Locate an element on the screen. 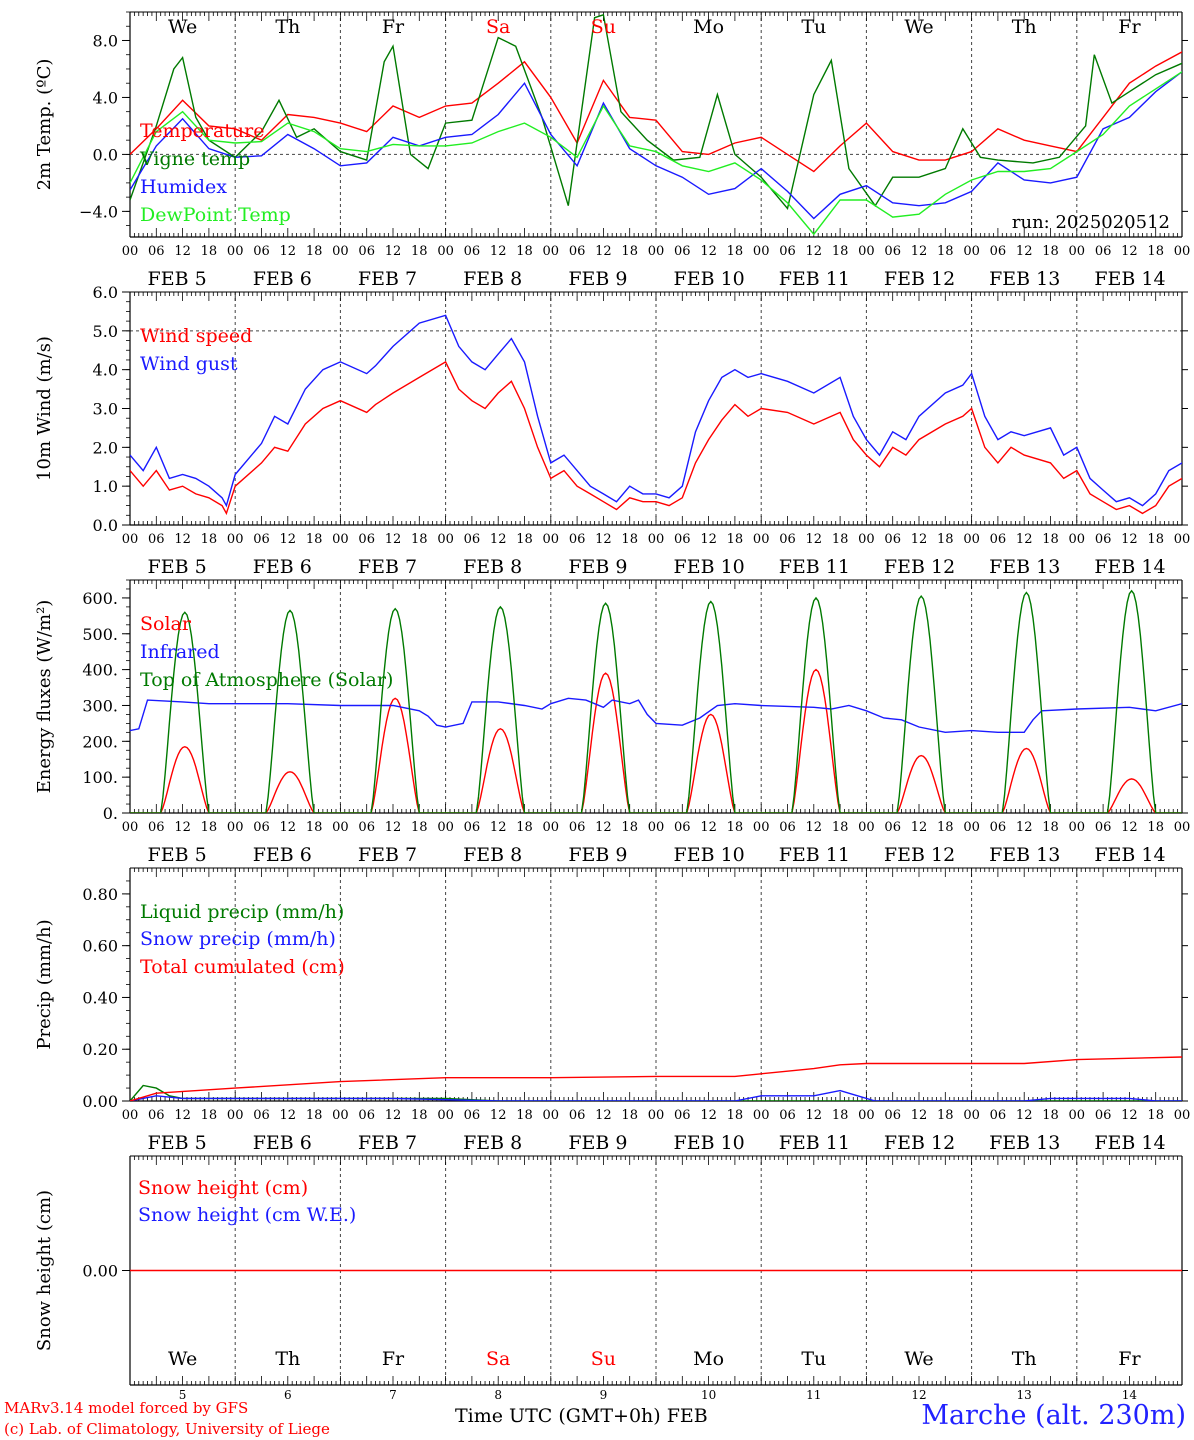 This screenshot has height=1440, width=1194. y-tick-label: 0.20 is located at coordinates (100, 1049).